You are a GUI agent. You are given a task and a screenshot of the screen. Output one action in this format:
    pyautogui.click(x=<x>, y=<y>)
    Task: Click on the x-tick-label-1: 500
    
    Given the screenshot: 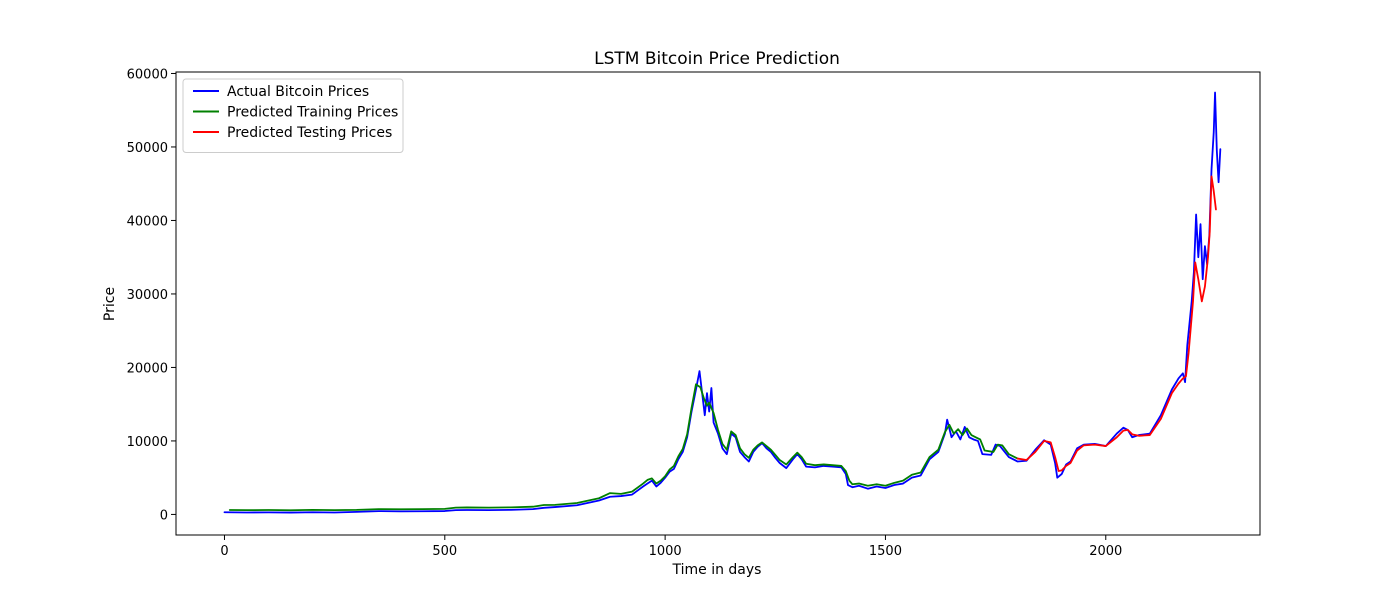 What is the action you would take?
    pyautogui.click(x=444, y=551)
    